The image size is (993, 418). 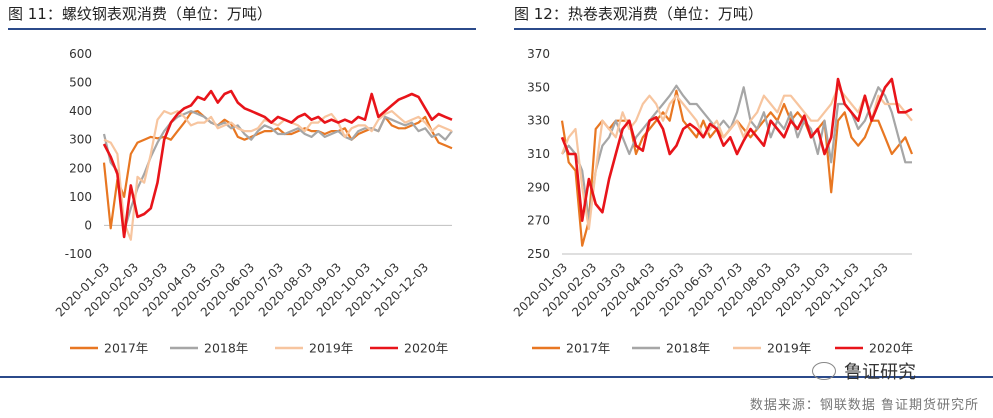 I want to click on y-tick-label: 350, so click(x=538, y=87).